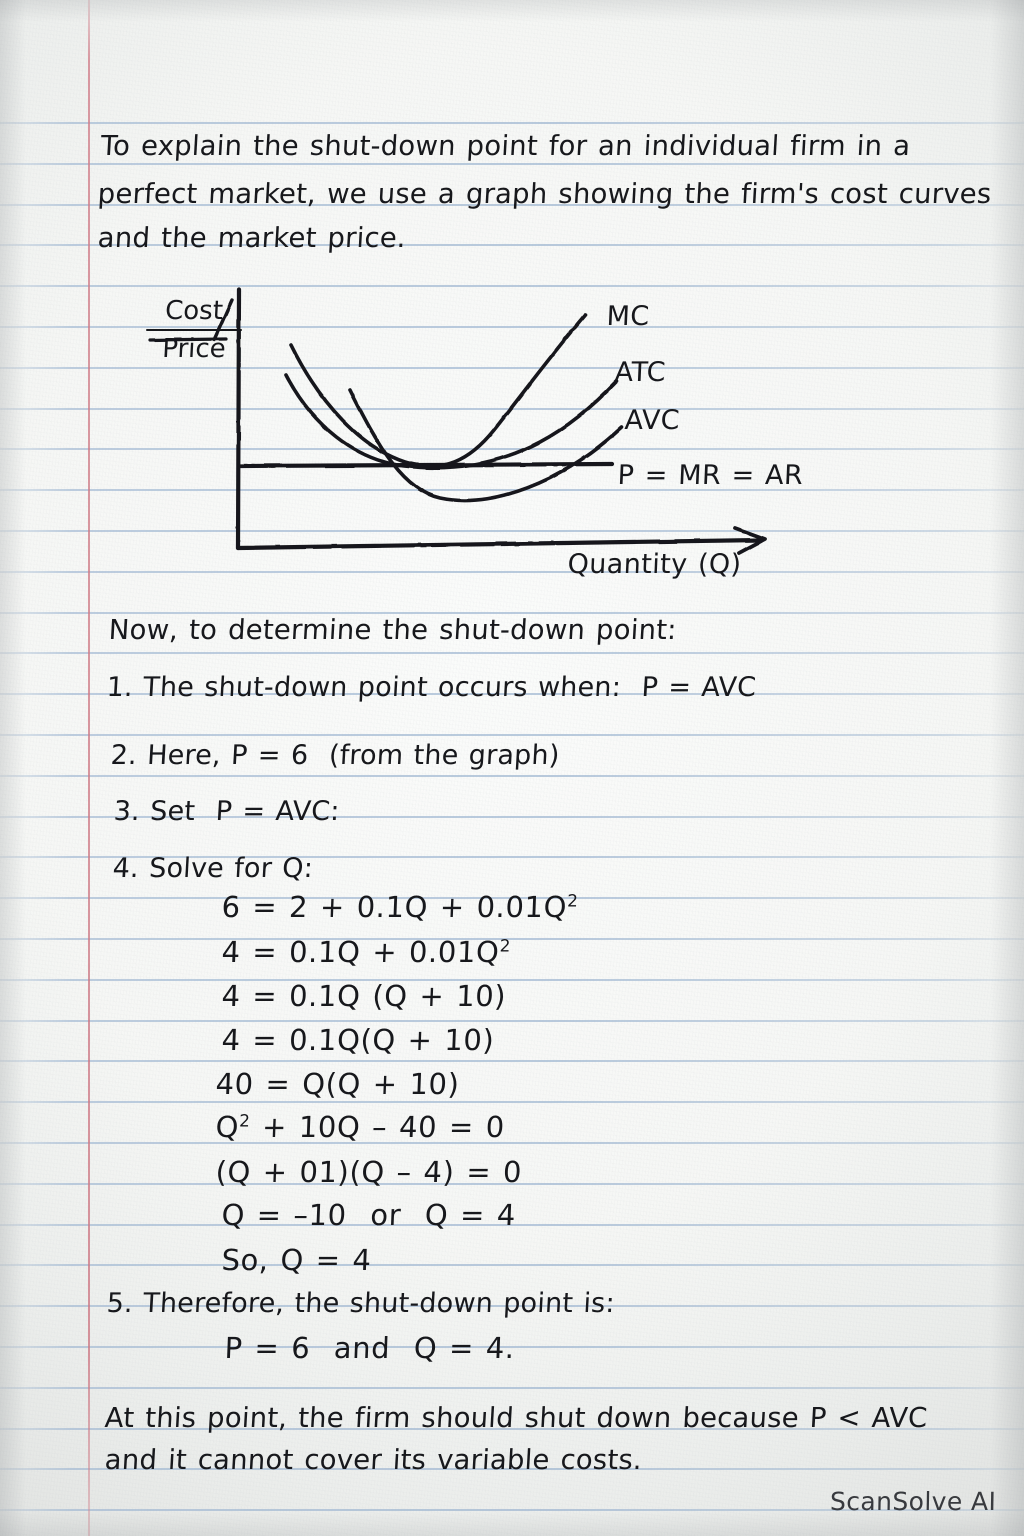 The image size is (1024, 1536). What do you see at coordinates (379, 1303) in the screenshot?
I see `step-5-text: Therefore, the shut-down point is:` at bounding box center [379, 1303].